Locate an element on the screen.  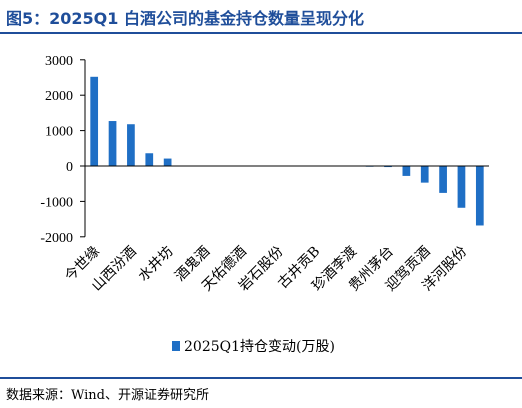
legend-swatch is located at coordinates (176, 346).